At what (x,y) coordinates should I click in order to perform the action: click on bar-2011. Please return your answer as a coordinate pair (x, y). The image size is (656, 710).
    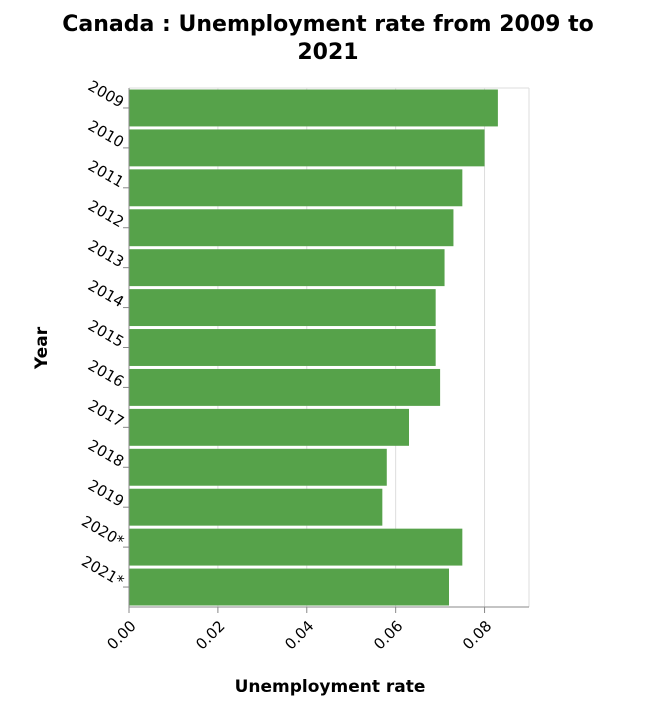
    Looking at the image, I should click on (296, 188).